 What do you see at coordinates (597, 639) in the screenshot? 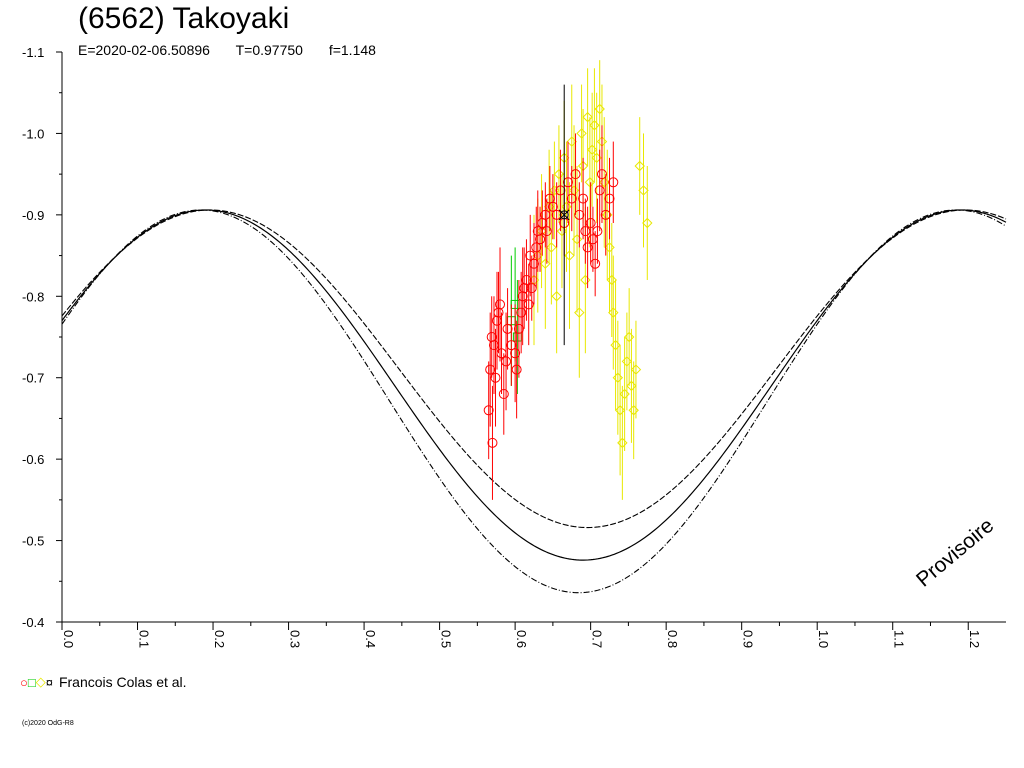
I see `x-tick-label: 0.7` at bounding box center [597, 639].